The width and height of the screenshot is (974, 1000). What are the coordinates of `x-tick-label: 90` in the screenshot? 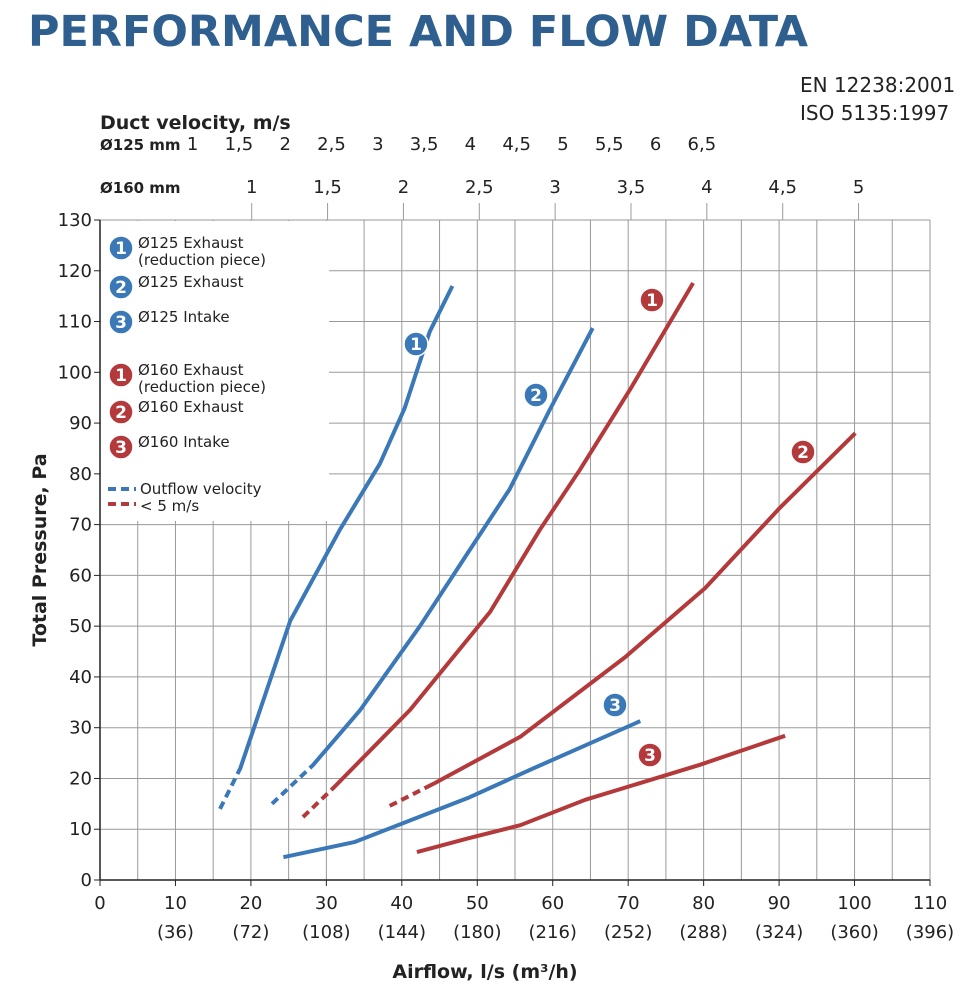 It's located at (779, 903).